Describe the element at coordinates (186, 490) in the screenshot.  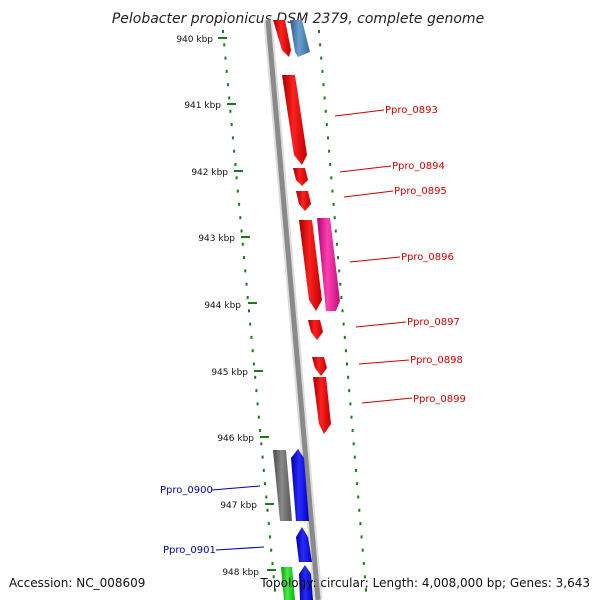
I see `gene-label-Ppro_0900: Ppro_0900` at that location.